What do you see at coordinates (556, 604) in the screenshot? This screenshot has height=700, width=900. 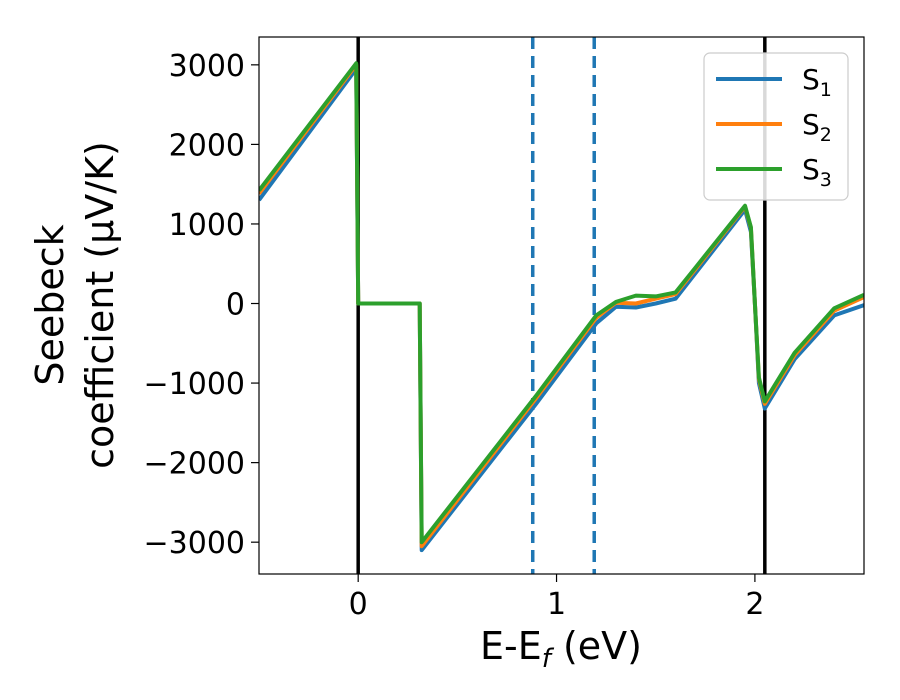 I see `x-tick-label: 1` at bounding box center [556, 604].